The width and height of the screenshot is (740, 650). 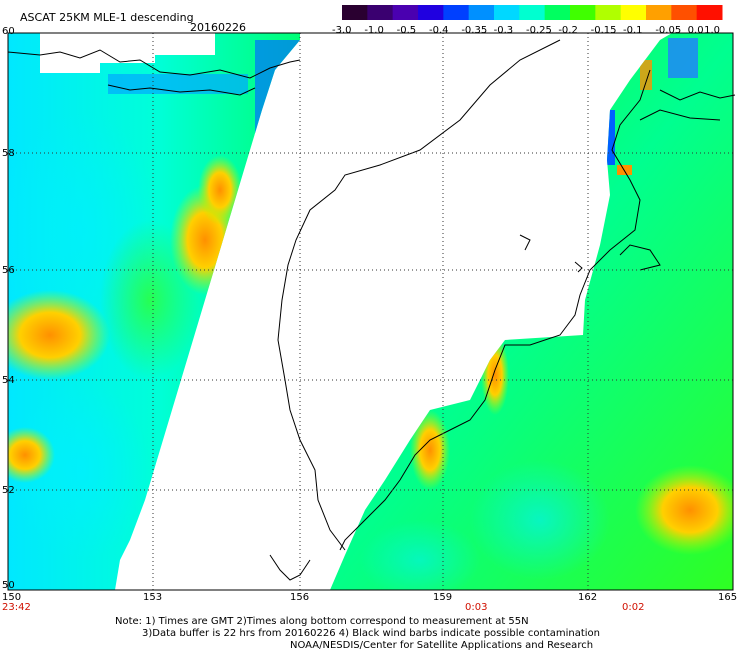 I want to click on lon-label-153: 153, so click(x=153, y=597).